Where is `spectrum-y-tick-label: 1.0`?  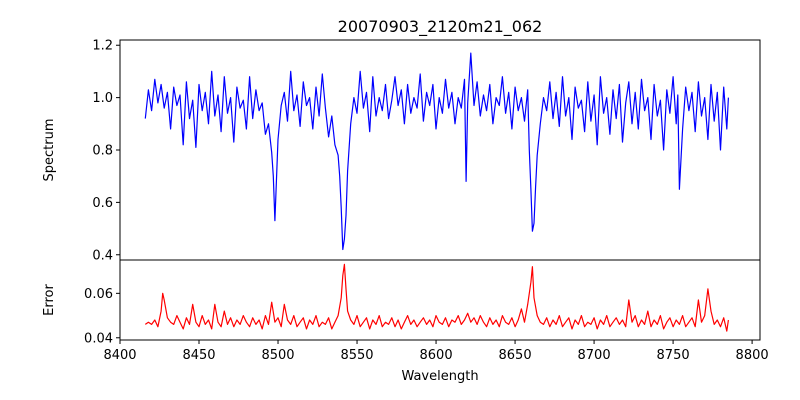 spectrum-y-tick-label: 1.0 is located at coordinates (102, 98).